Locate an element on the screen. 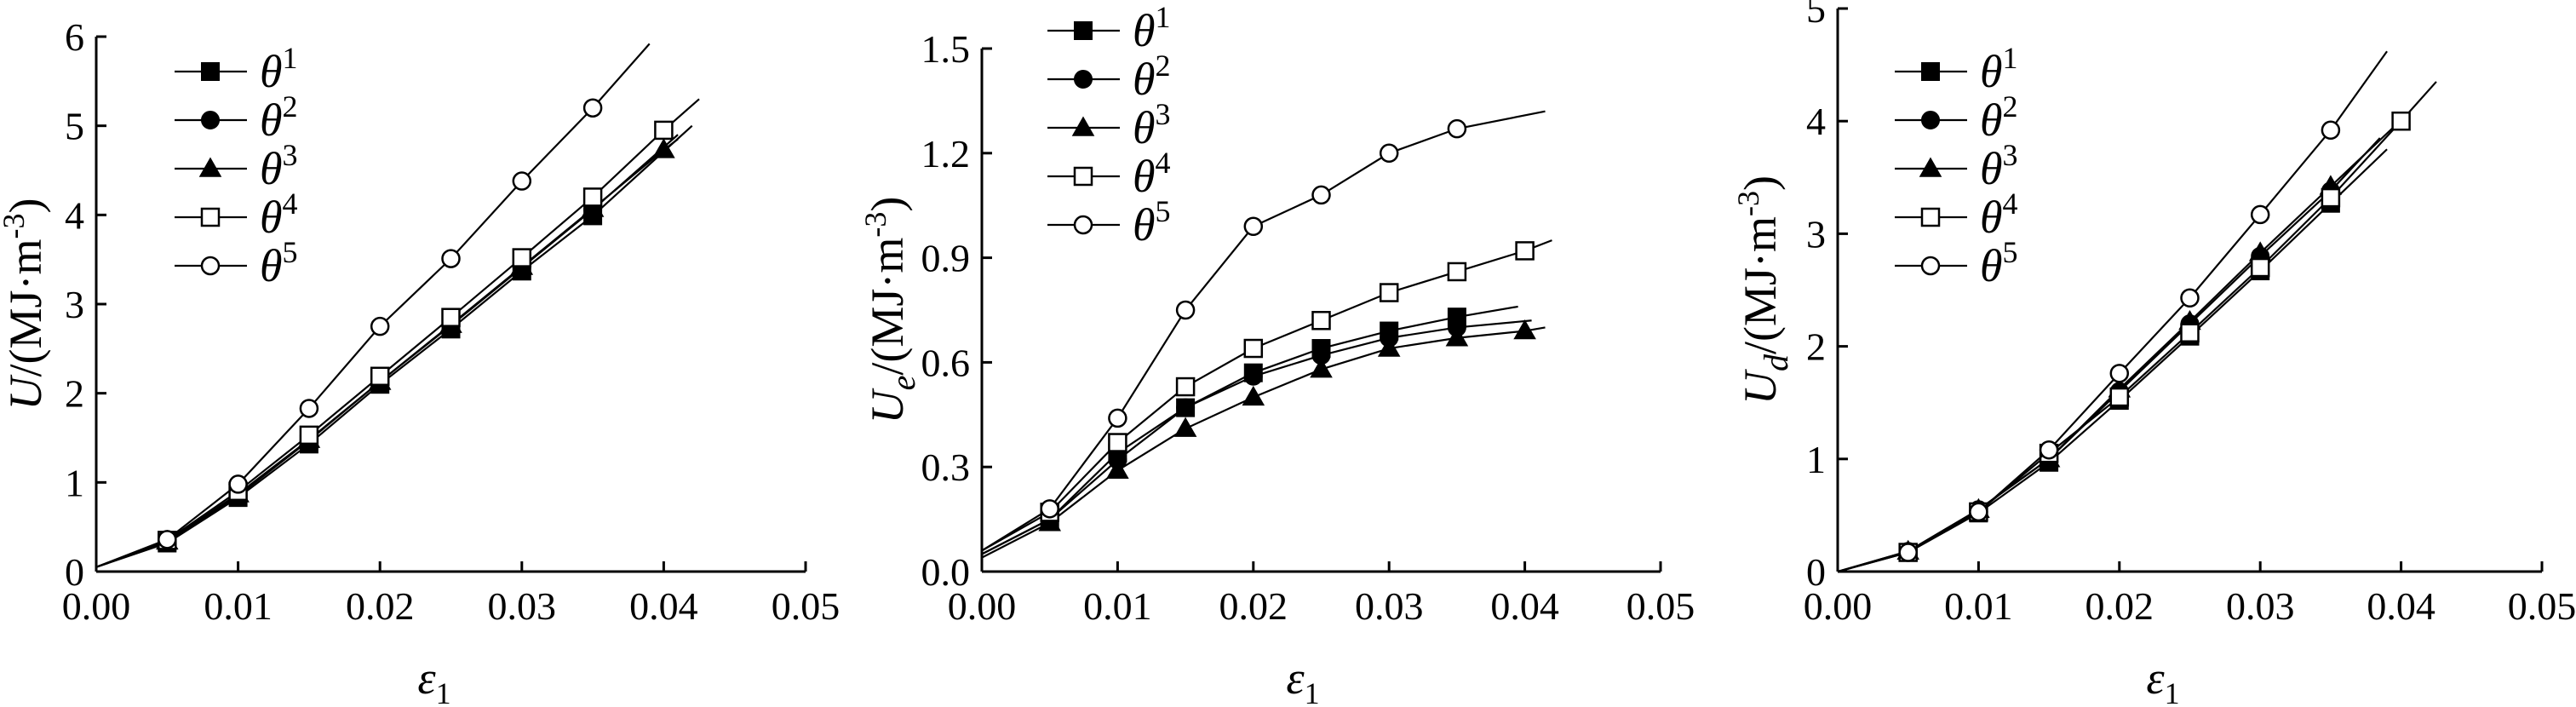 Image resolution: width=2576 pixels, height=707 pixels. legend-index: 1 is located at coordinates (290, 58).